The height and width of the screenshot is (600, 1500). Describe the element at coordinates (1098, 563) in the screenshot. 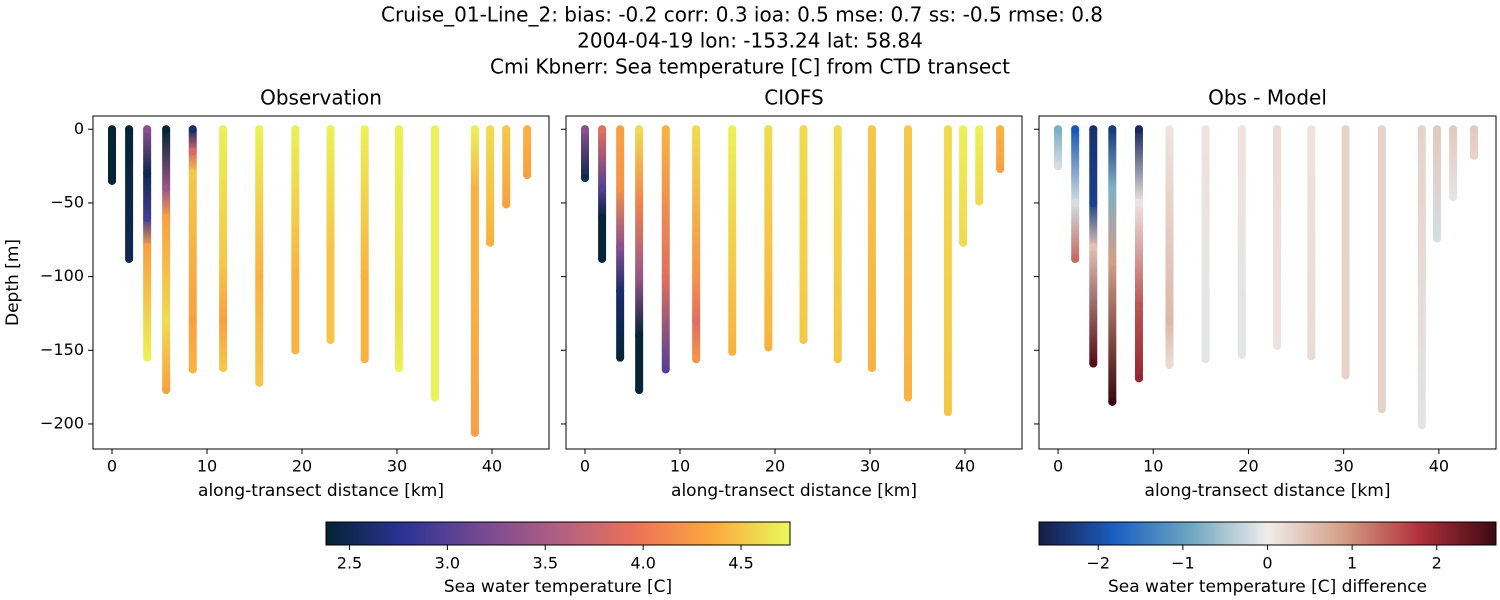

I see `colorbar-tick-label: −2` at that location.